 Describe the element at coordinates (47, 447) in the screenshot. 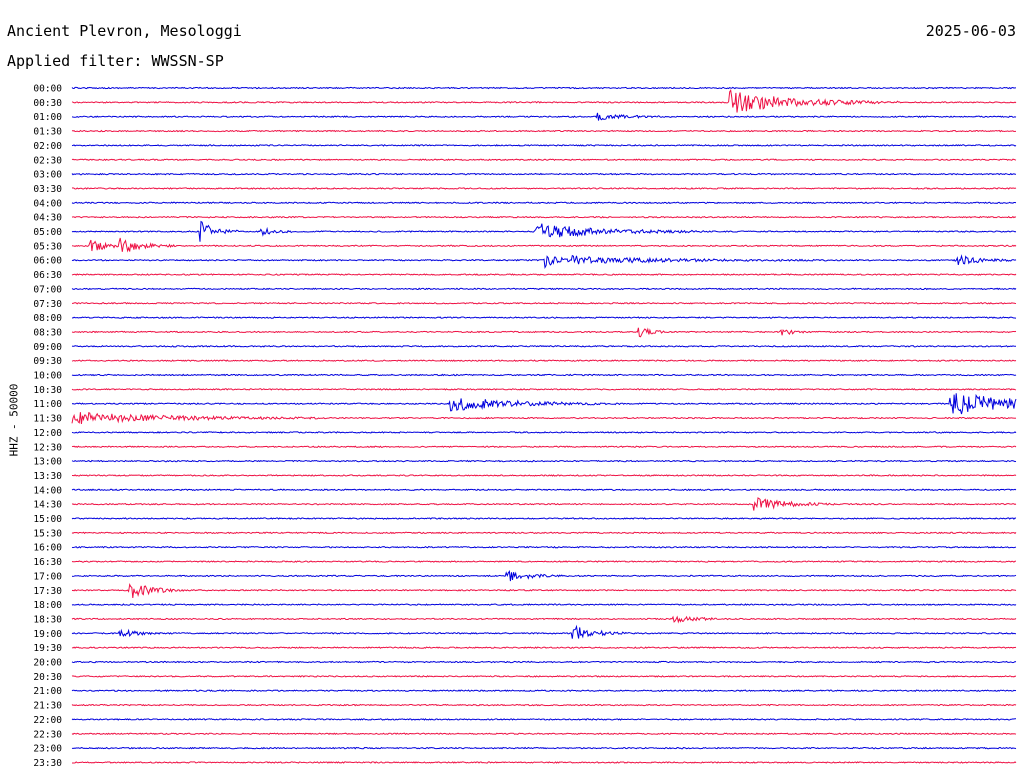

I see `time-label: 12:30` at that location.